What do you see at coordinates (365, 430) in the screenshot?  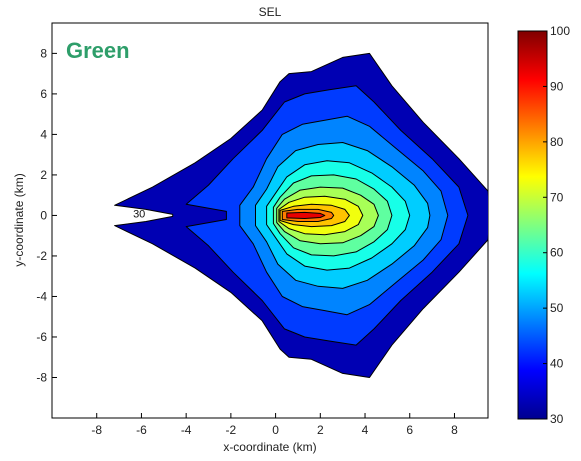 I see `x-tick-label: 4` at bounding box center [365, 430].